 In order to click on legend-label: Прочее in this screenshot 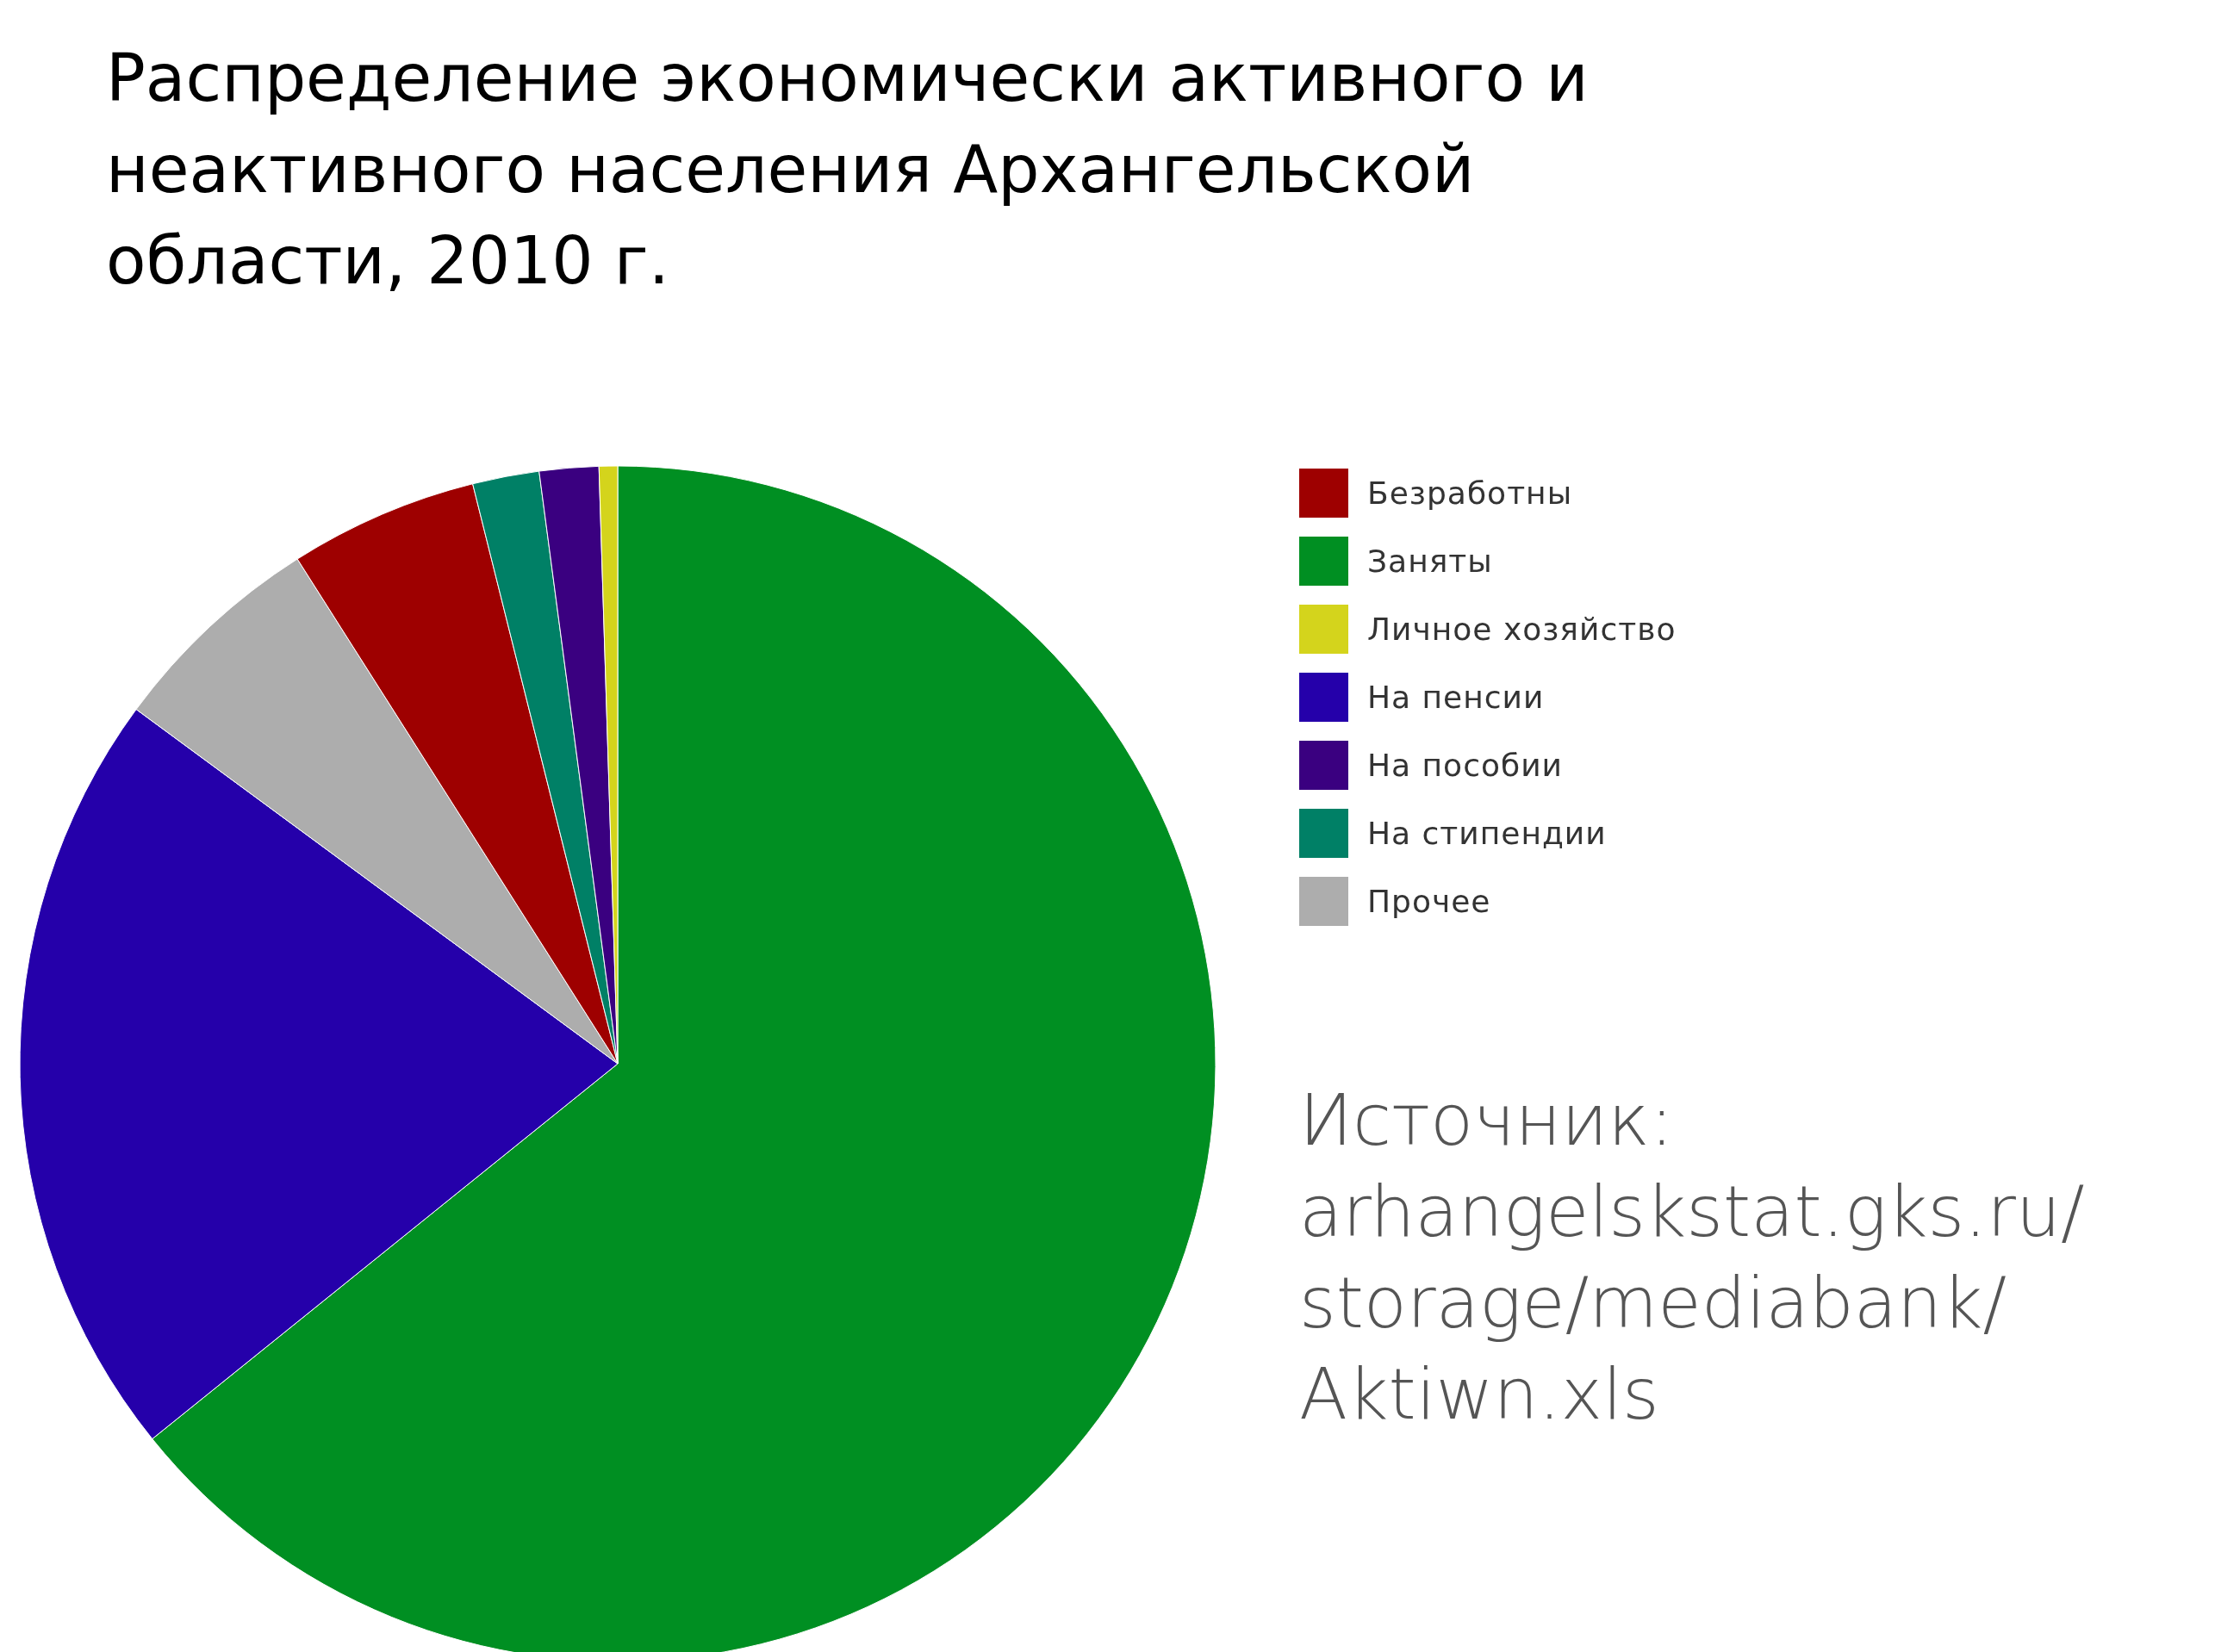, I will do `click(1429, 901)`.